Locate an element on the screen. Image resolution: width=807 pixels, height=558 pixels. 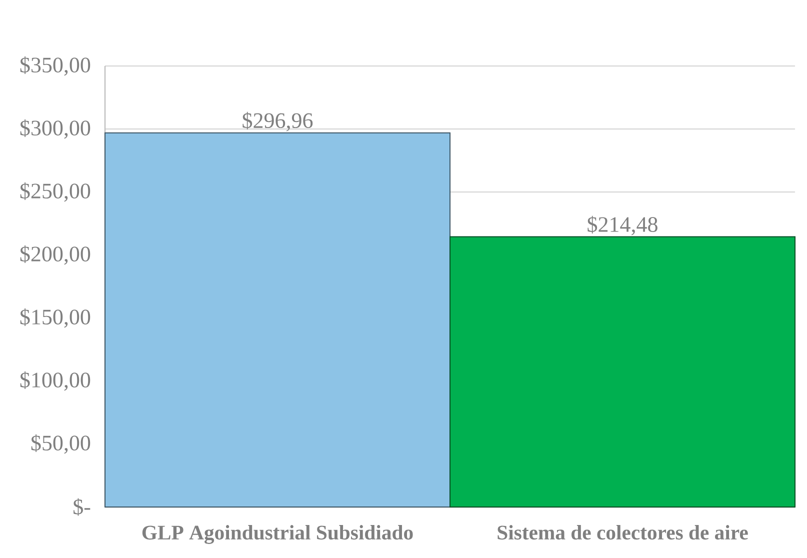
data-label: $214,48 is located at coordinates (623, 226).